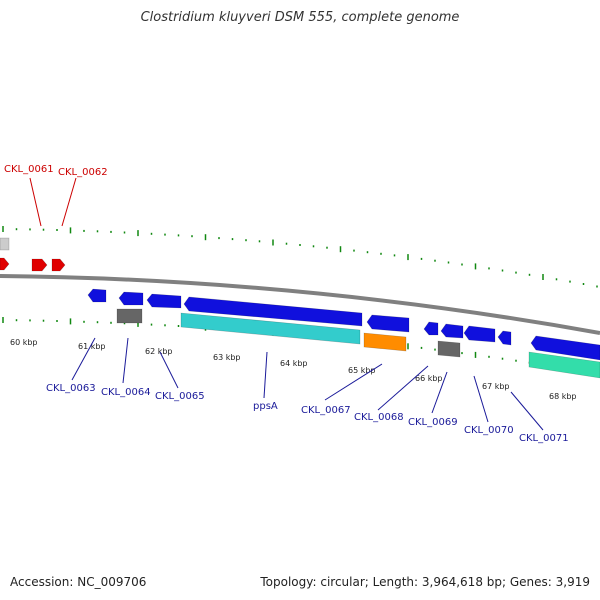 The width and height of the screenshot is (600, 600). Describe the element at coordinates (24, 342) in the screenshot. I see `kbp-label: 60 kbp` at that location.